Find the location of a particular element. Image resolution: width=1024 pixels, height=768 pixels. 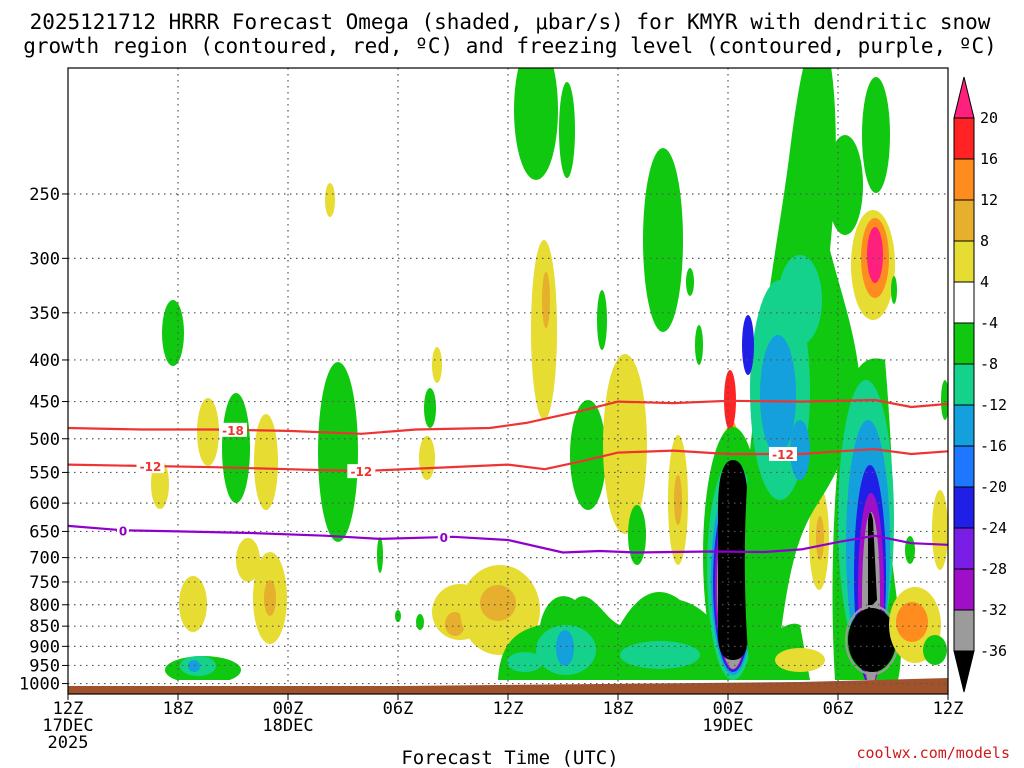

colorbar-label: -32 is located at coordinates (993, 610).